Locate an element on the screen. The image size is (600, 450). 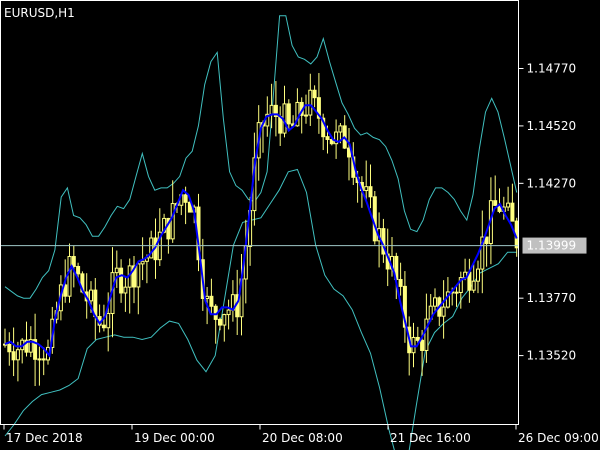
current-price-tag-bg is located at coordinates (554, 245).